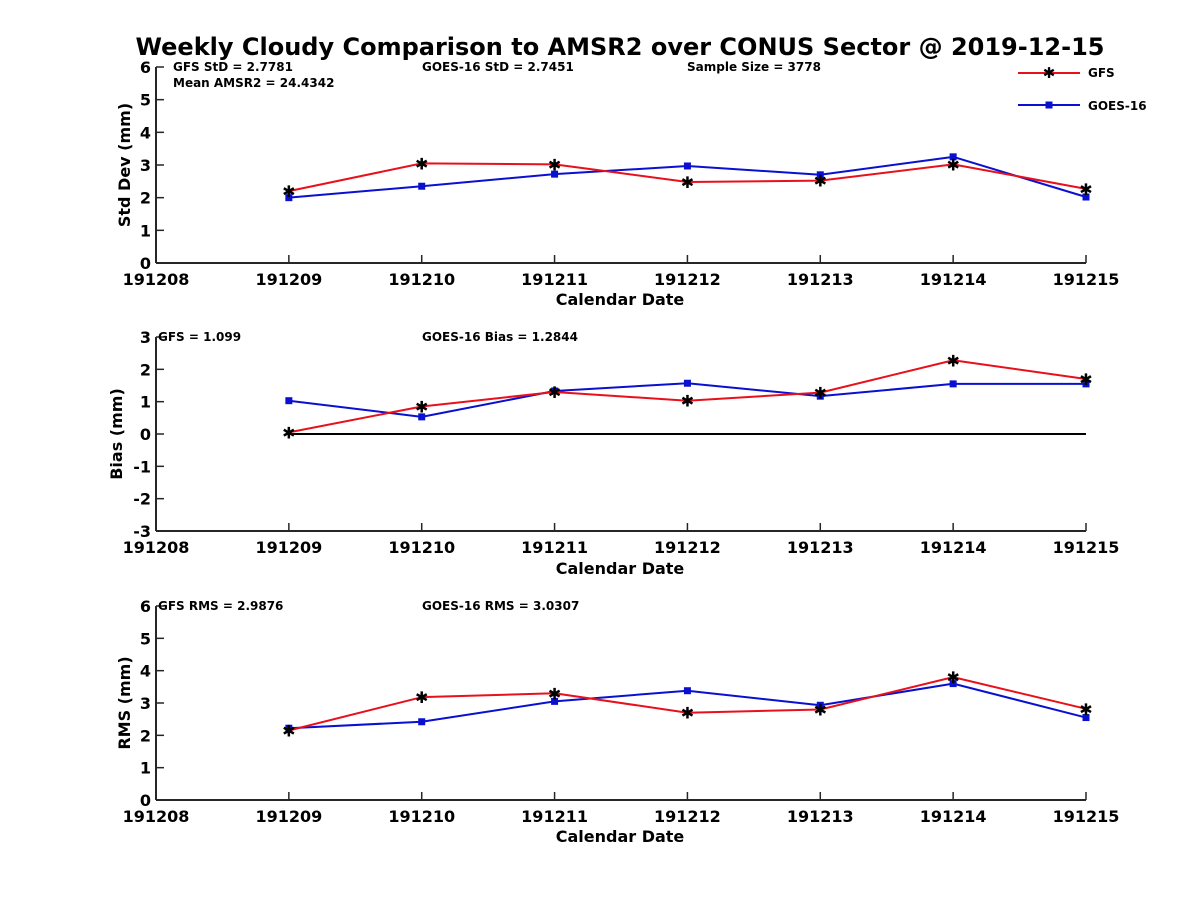  I want to click on bias-x-tick-label: 191209, so click(288, 547).